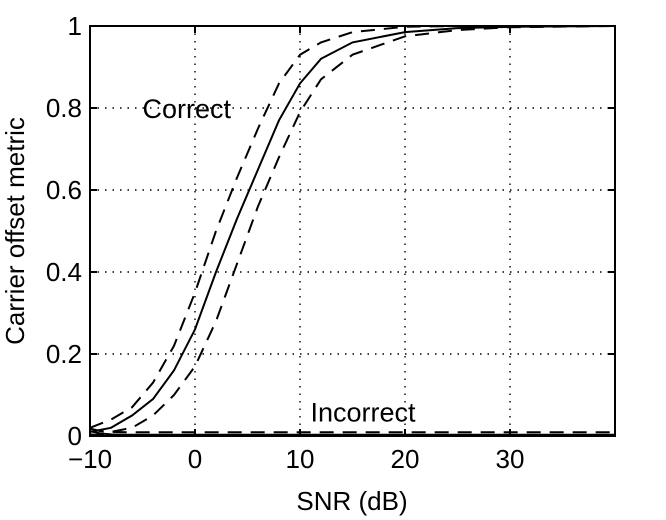 This screenshot has height=520, width=666. What do you see at coordinates (64, 108) in the screenshot?
I see `y-tick-label: 0.8` at bounding box center [64, 108].